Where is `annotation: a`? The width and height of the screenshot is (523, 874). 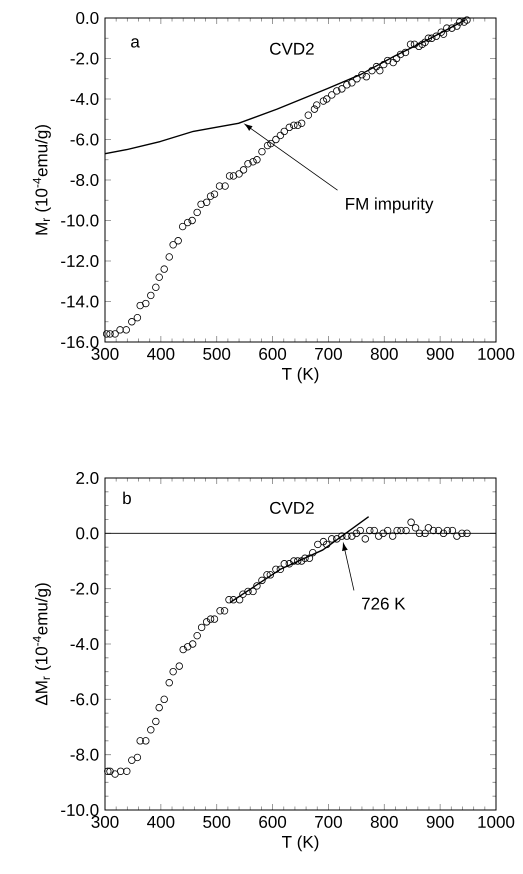
annotation: a is located at coordinates (135, 43).